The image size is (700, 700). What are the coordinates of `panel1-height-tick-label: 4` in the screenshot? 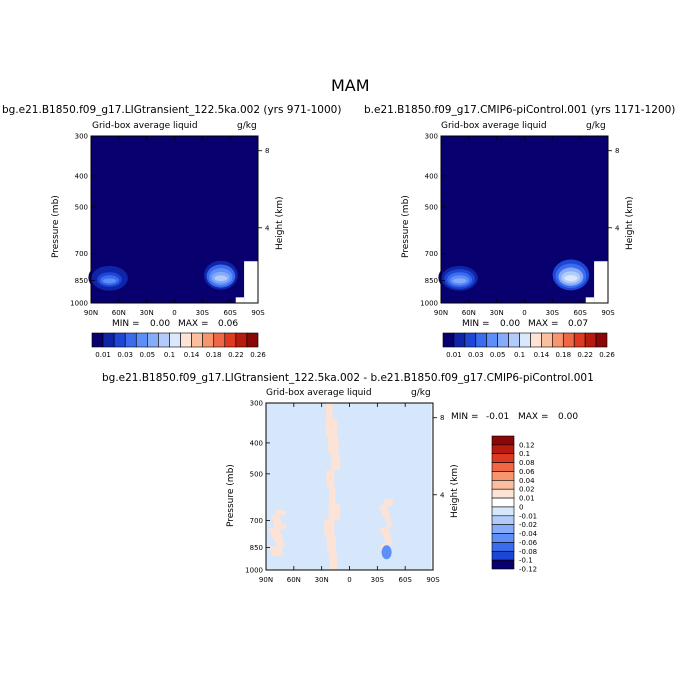 It's located at (267, 228).